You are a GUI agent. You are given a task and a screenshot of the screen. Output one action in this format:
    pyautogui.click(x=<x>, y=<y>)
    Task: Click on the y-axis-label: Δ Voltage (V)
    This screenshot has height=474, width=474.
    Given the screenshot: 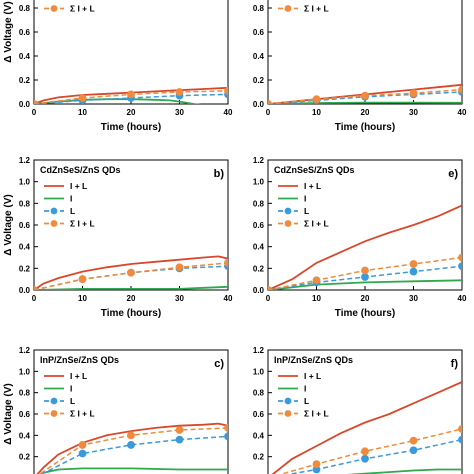 What is the action you would take?
    pyautogui.click(x=8, y=224)
    